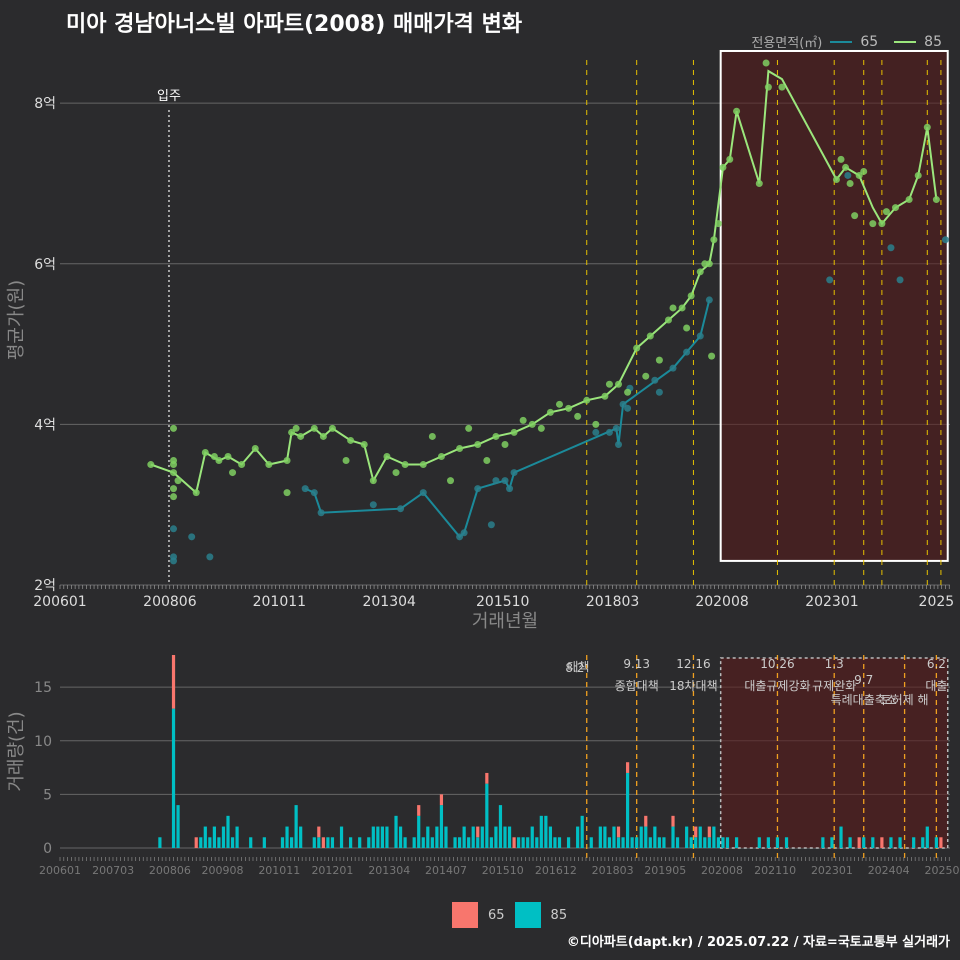  I want to click on policy-name-label: 특례대출축소, so click(864, 700).